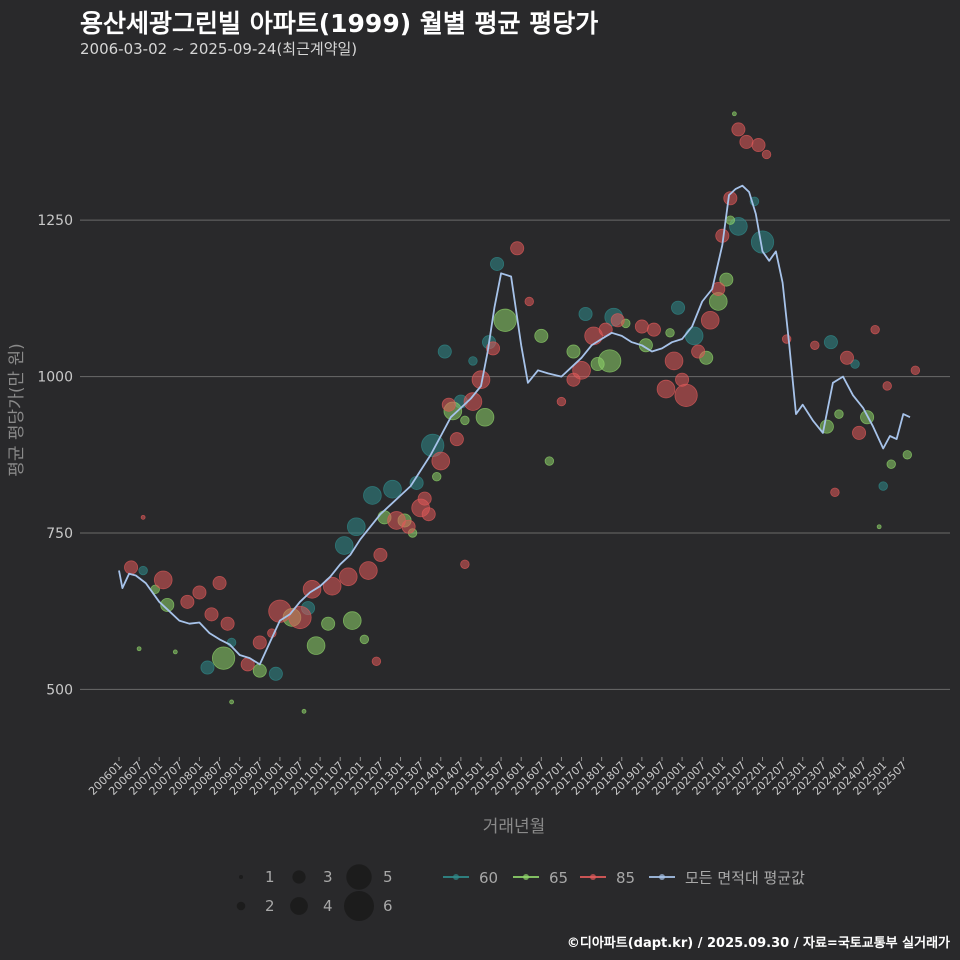  Describe the element at coordinates (745, 878) in the screenshot. I see `color-legend-label: 모든 면적대 평균값` at that location.